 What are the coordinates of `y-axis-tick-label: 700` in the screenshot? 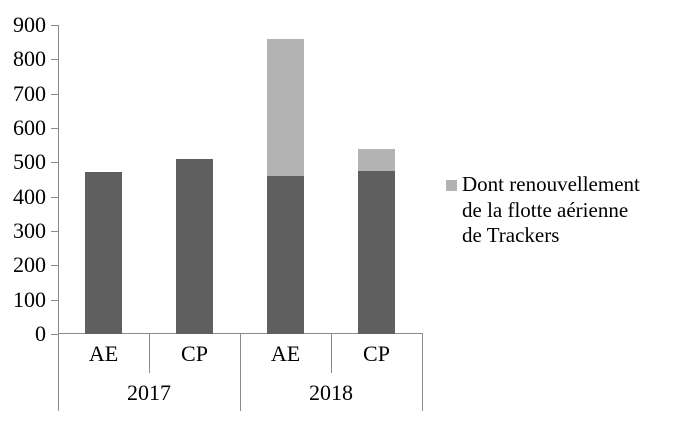 It's located at (29, 93).